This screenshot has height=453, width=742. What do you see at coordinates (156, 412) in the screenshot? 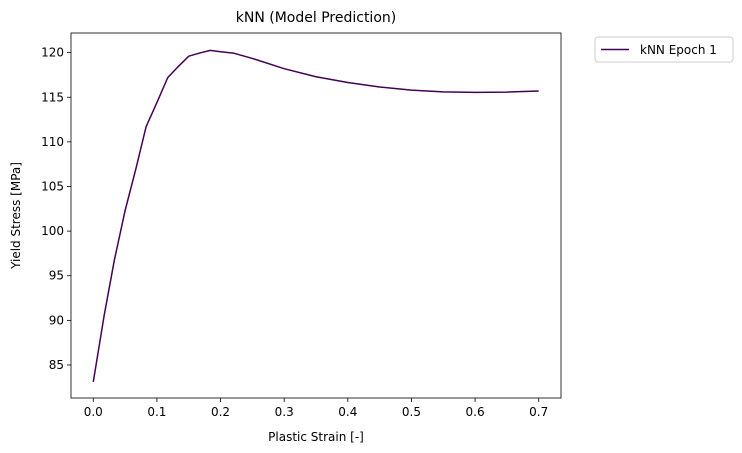
I see `x-tick-label: 0.1` at bounding box center [156, 412].